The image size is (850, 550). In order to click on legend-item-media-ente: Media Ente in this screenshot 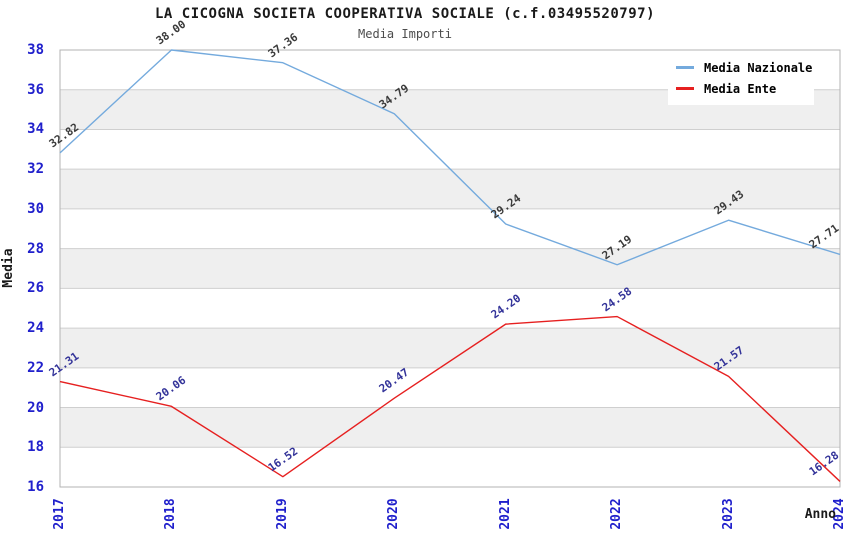, I will do `click(745, 88)`.